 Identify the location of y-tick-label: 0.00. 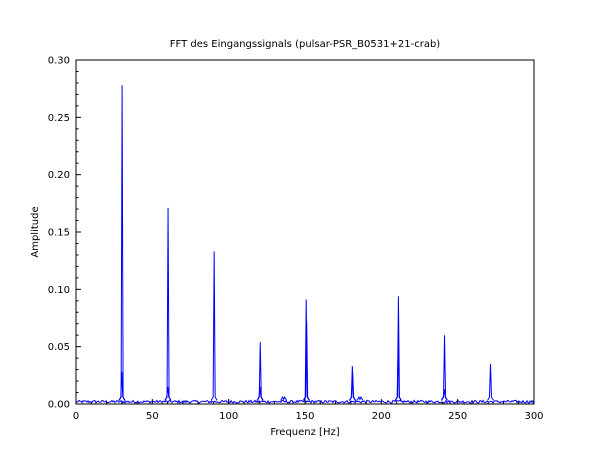
(59, 405).